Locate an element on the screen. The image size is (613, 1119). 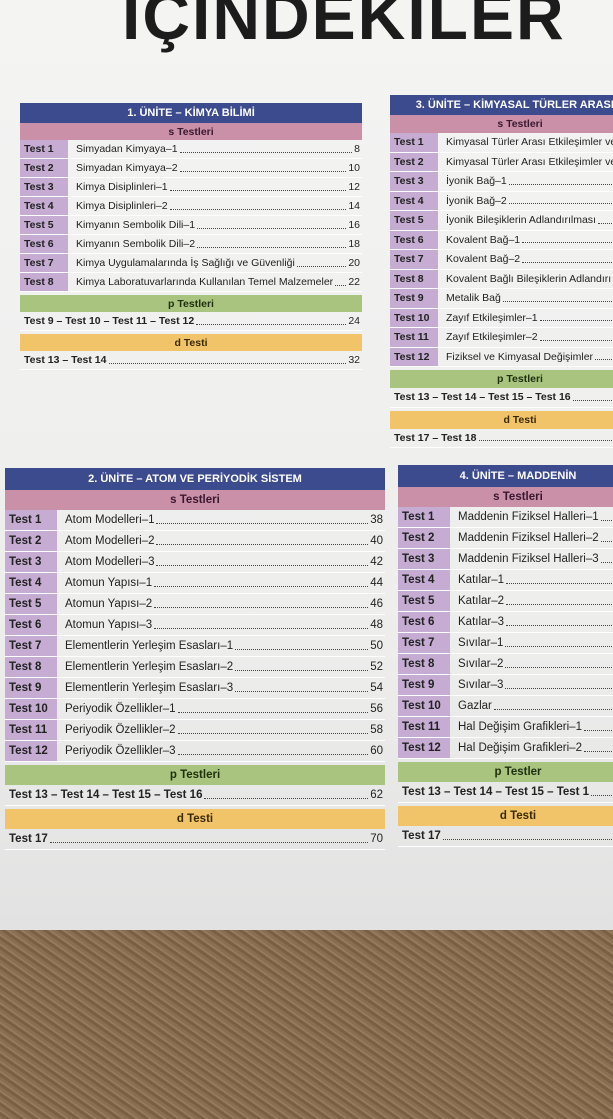
page-number: 54 is located at coordinates (376, 688).